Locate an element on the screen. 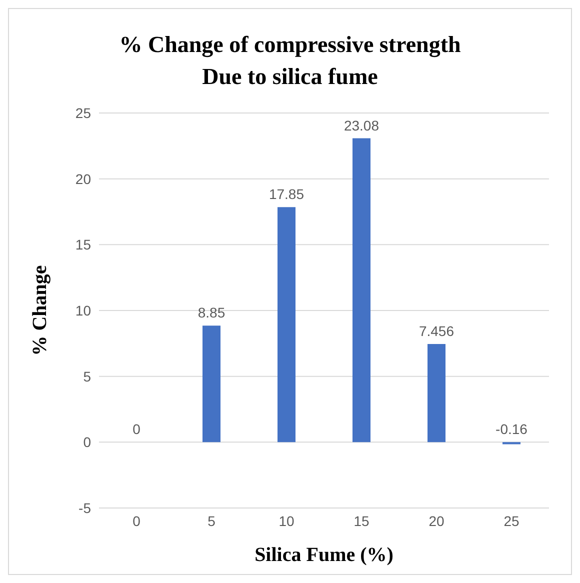  x-tick-label: 10 is located at coordinates (286, 520).